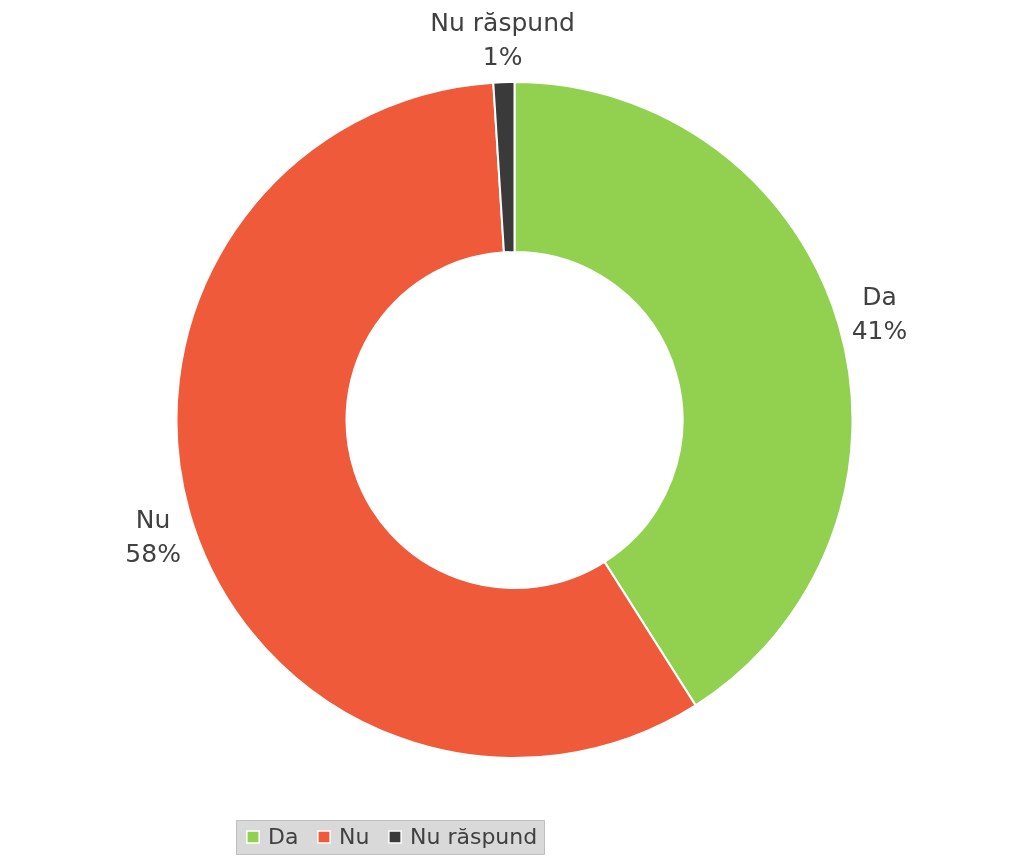  I want to click on data-label: 41%, so click(879, 330).